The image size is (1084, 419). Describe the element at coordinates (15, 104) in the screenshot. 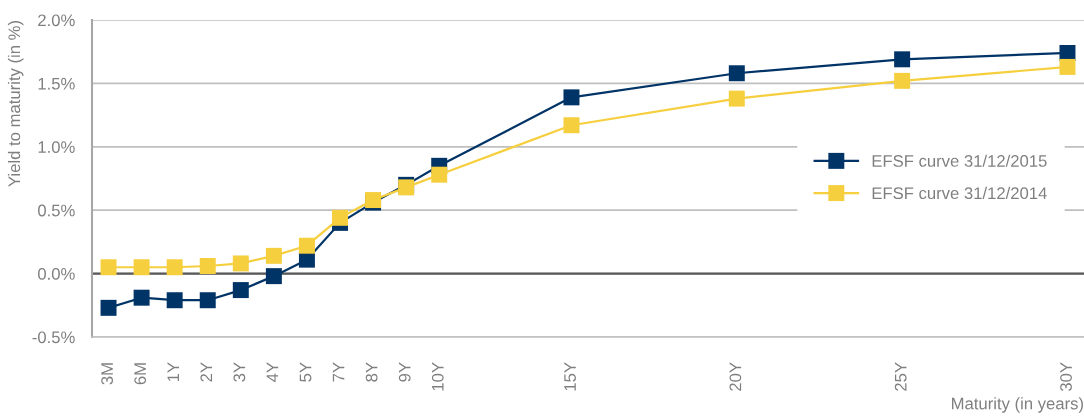

I see `y-axis-title: Yield to maturity (in %)` at that location.